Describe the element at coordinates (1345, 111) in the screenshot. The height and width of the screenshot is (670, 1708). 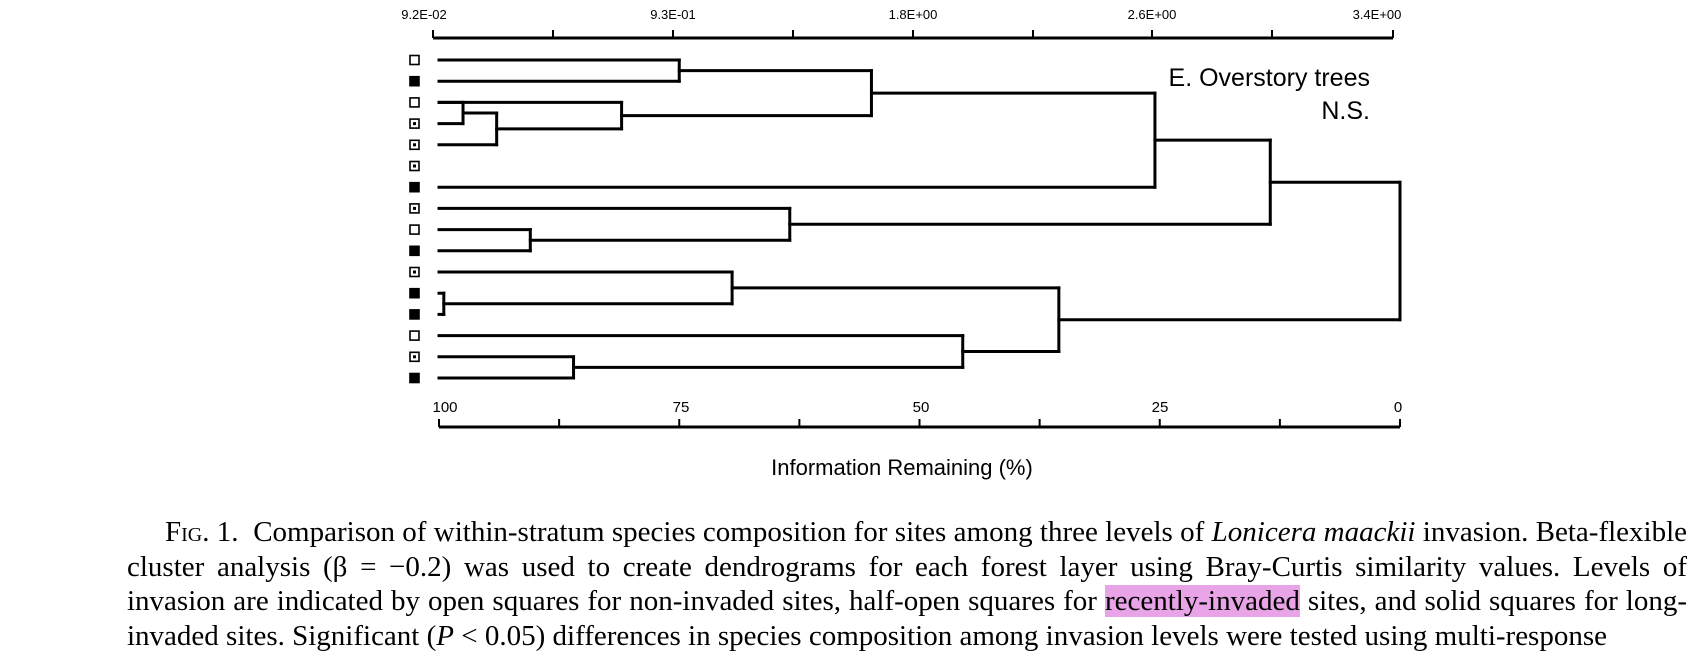
I see `significance-label: N.S.` at that location.